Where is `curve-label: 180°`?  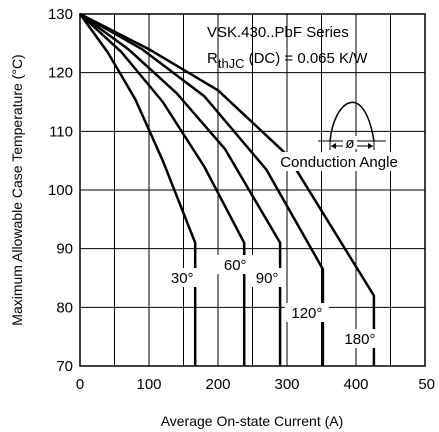
curve-label: 180° is located at coordinates (359, 339).